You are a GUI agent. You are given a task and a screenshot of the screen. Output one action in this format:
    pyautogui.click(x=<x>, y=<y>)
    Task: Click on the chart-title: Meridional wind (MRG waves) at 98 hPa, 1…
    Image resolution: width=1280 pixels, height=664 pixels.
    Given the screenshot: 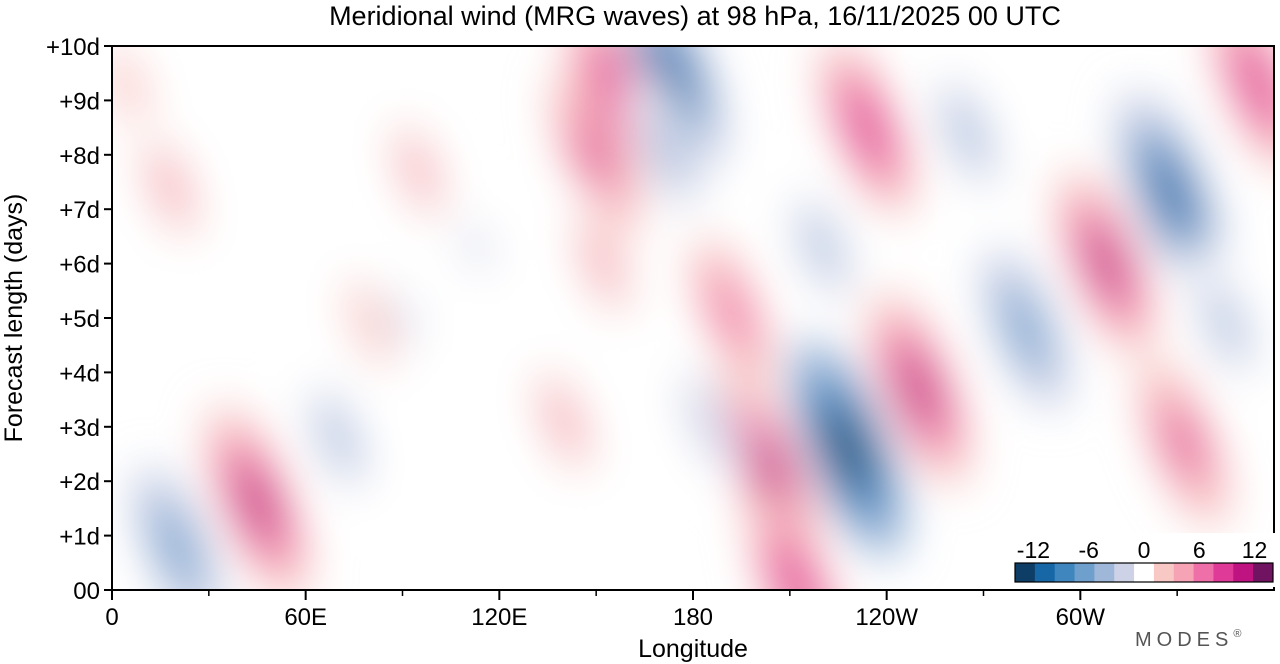 What is the action you would take?
    pyautogui.click(x=695, y=16)
    